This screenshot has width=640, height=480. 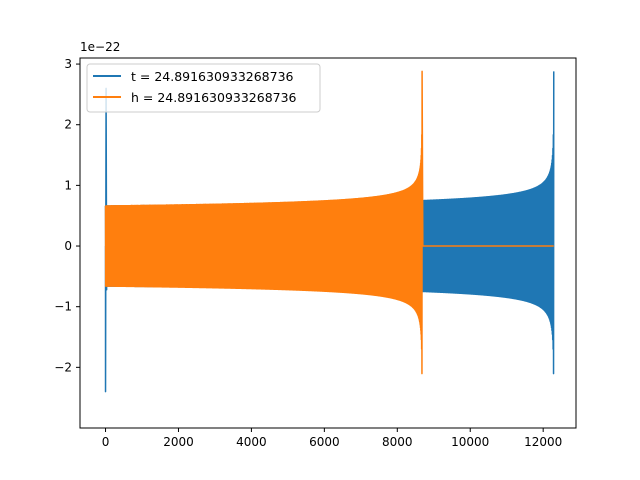 I want to click on x-tick-label: 12000, so click(x=543, y=442).